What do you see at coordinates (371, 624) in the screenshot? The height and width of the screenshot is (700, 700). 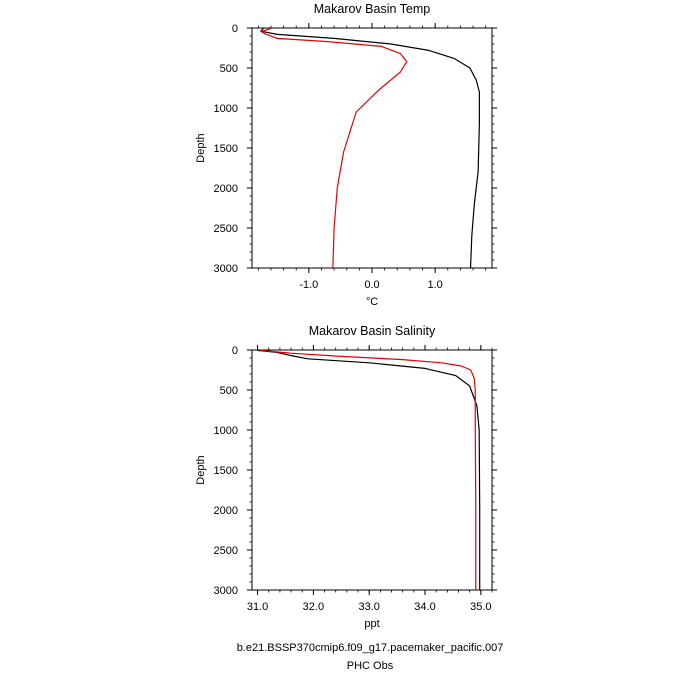 I see `x-axis-label: ppt` at bounding box center [371, 624].